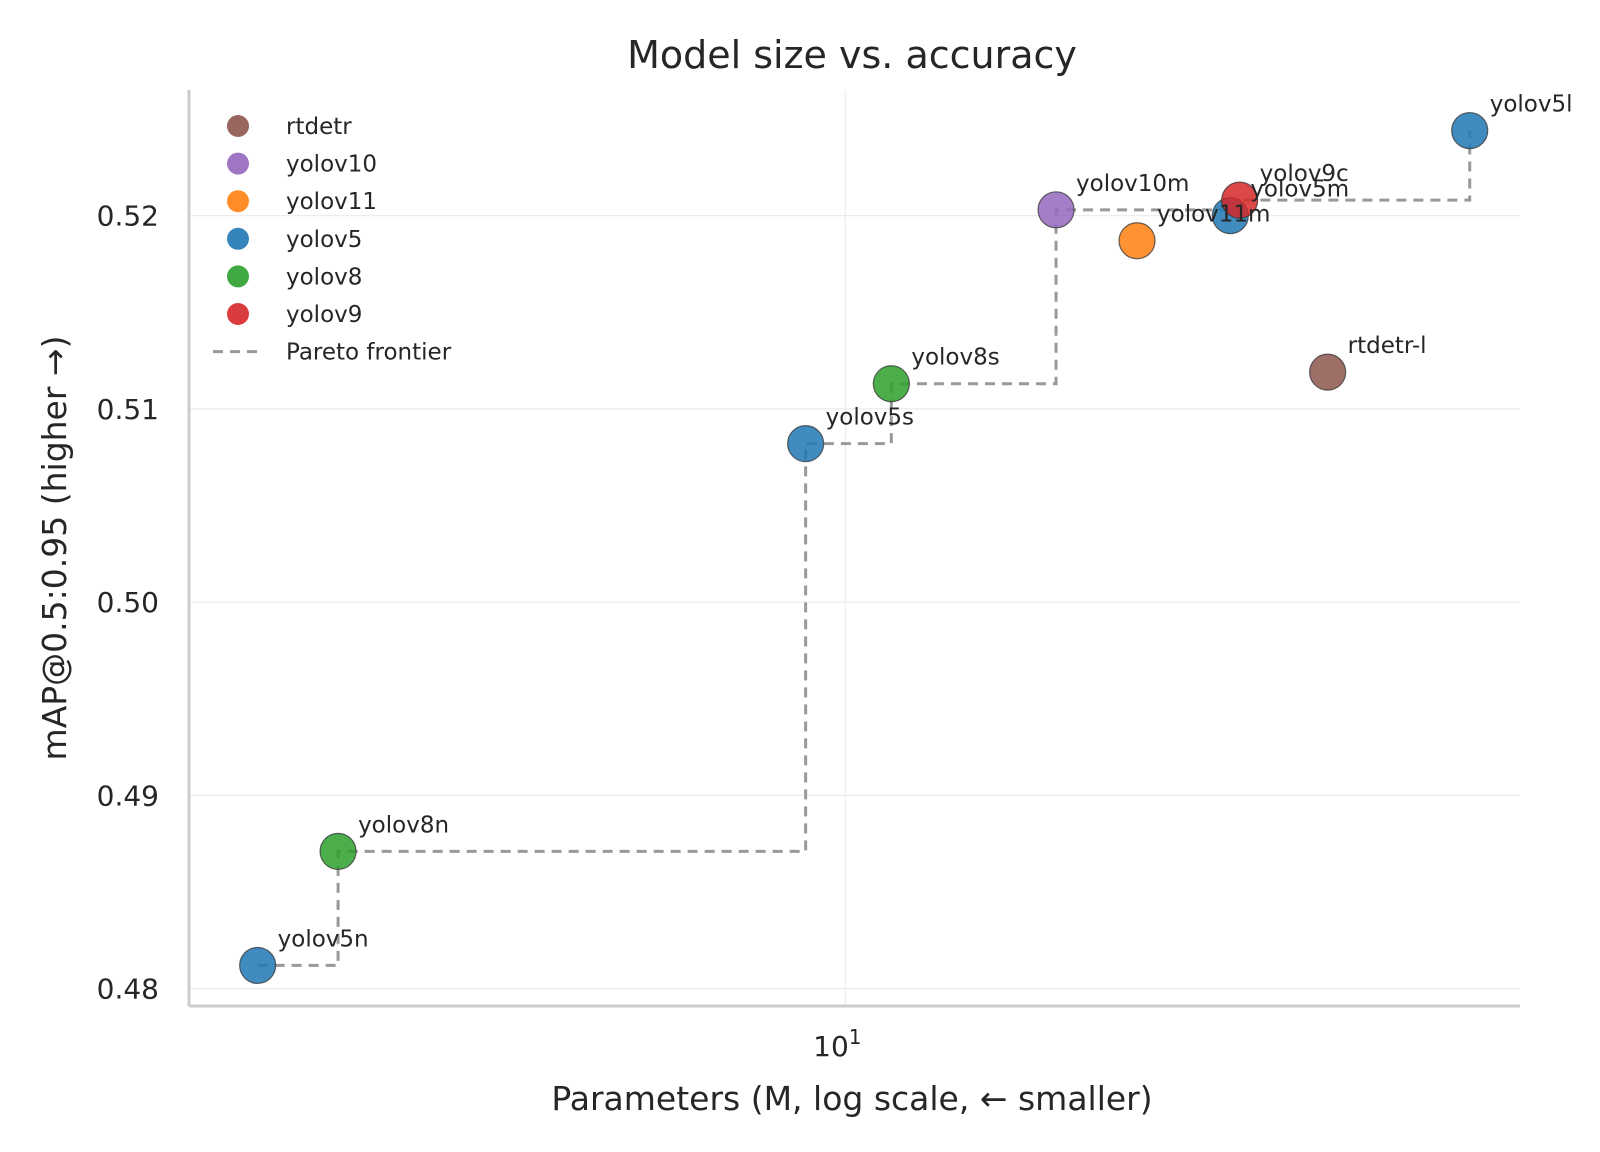  What do you see at coordinates (1304, 174) in the screenshot?
I see `point-label-yolov9c: yolov9c` at bounding box center [1304, 174].